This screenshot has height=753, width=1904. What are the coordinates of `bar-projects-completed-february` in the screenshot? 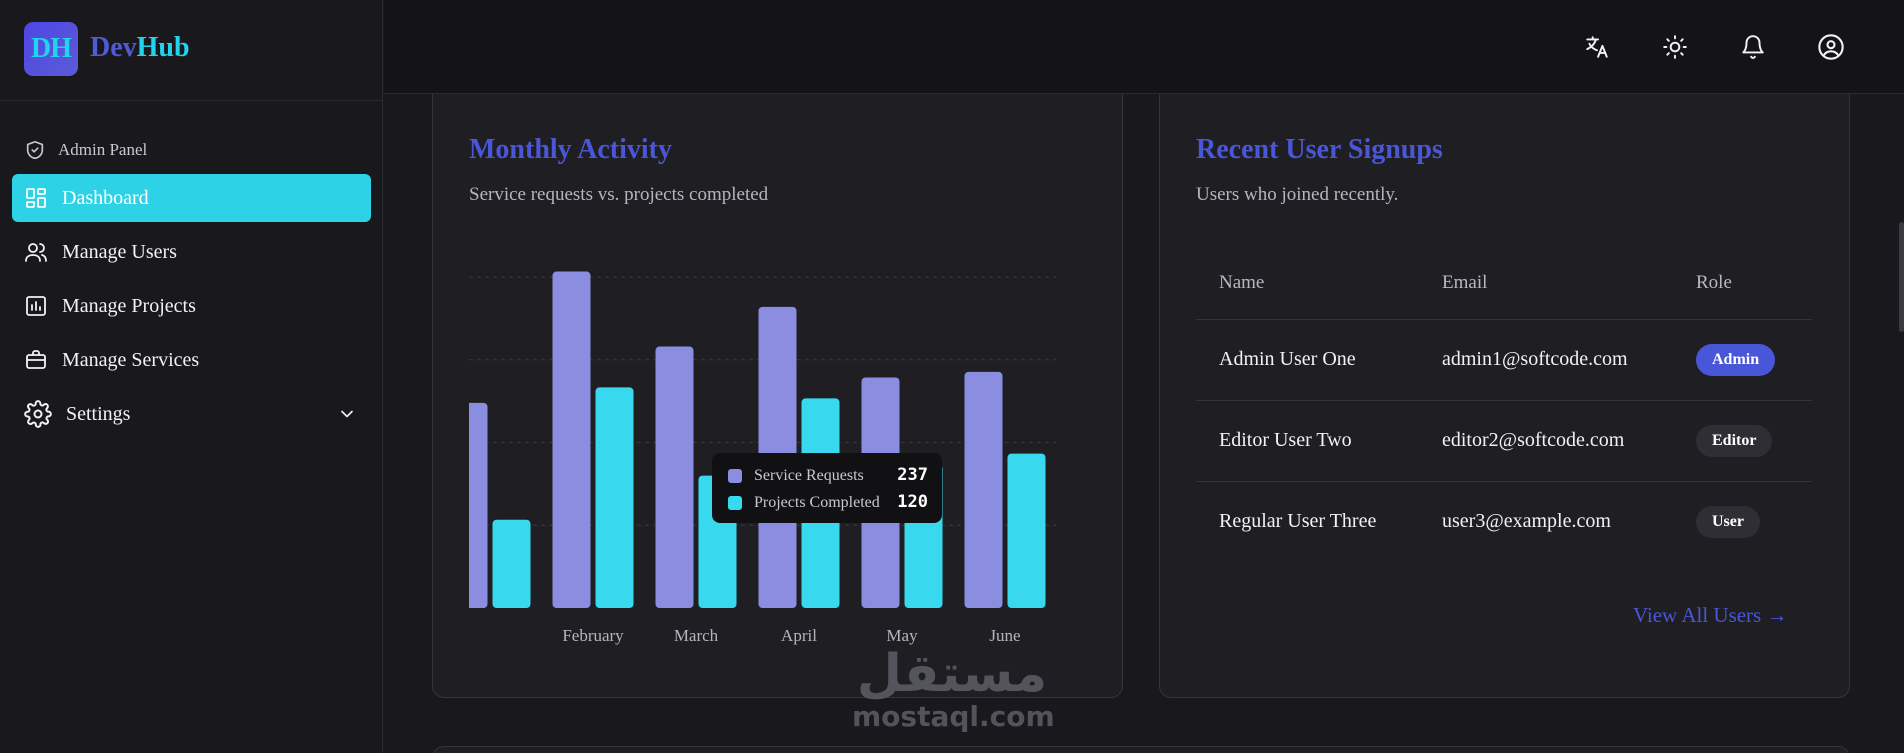 It's located at (614, 497).